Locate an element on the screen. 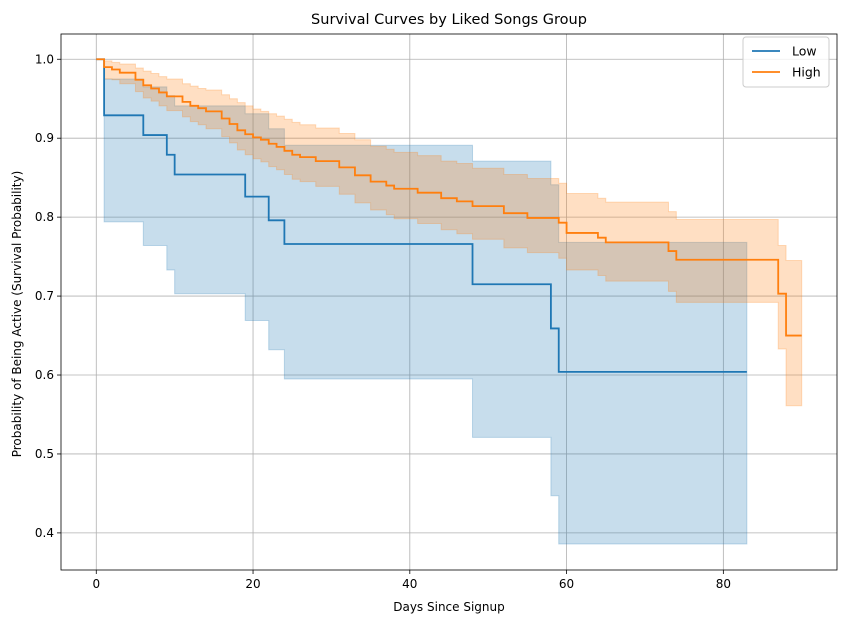 The width and height of the screenshot is (846, 624). y-tick-label: 0.6 is located at coordinates (44, 375).